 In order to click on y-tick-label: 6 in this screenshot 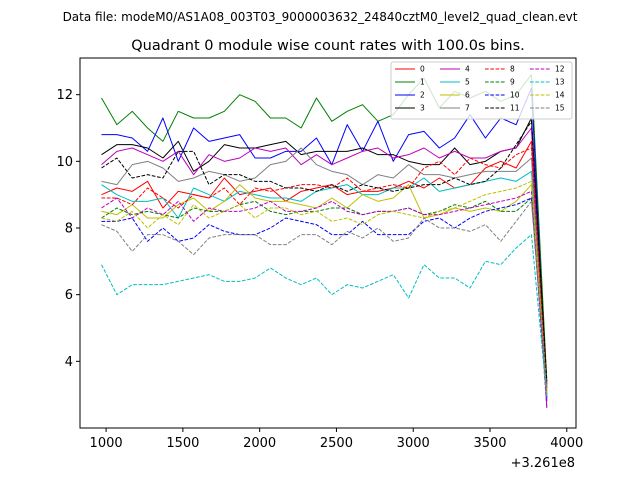, I will do `click(69, 295)`.